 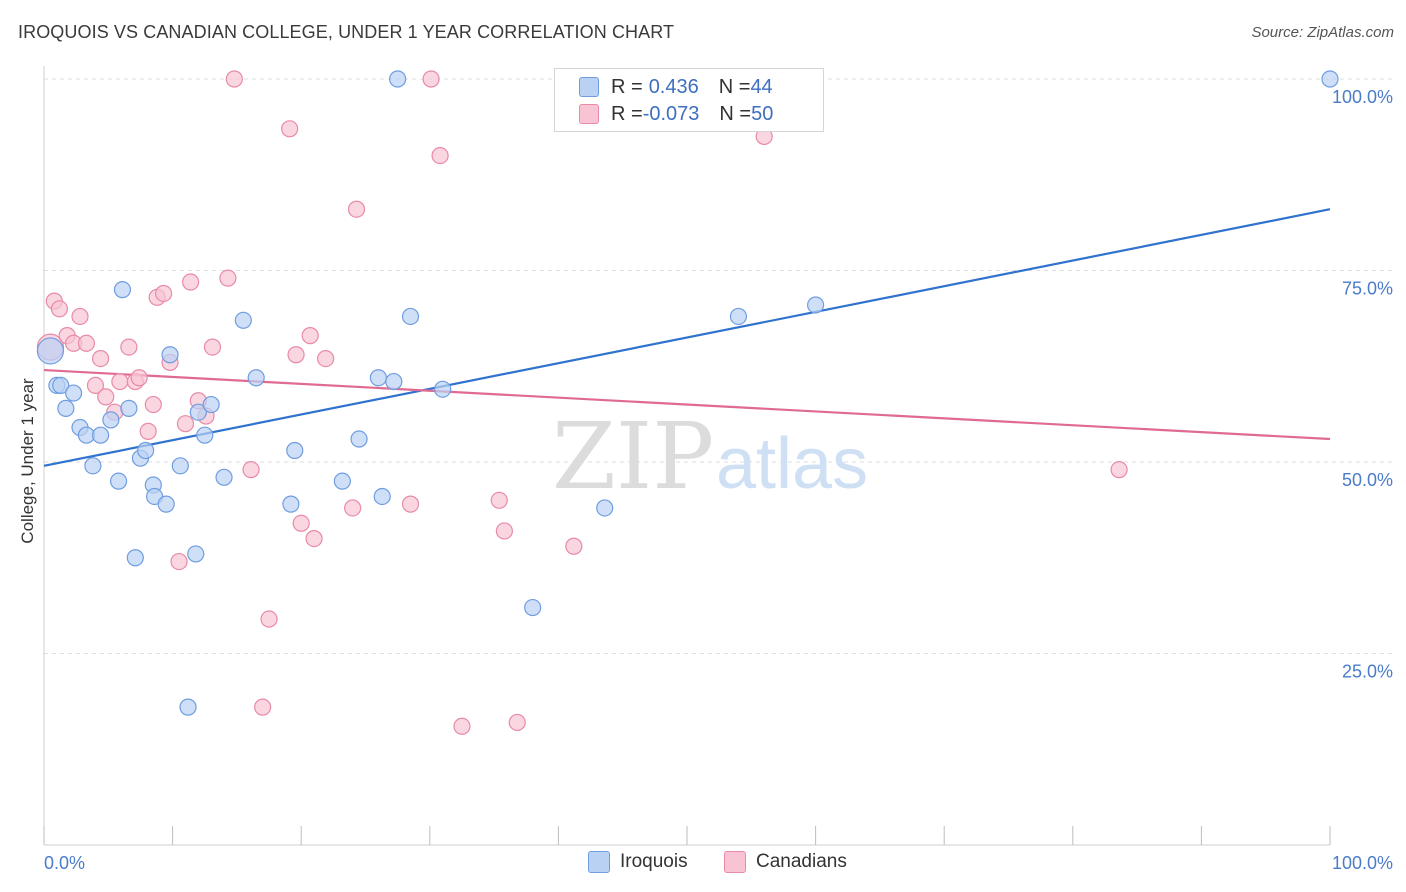 I want to click on legend: R = 0.436 N = 44 R = -0.073 N = 50, so click(x=689, y=100).